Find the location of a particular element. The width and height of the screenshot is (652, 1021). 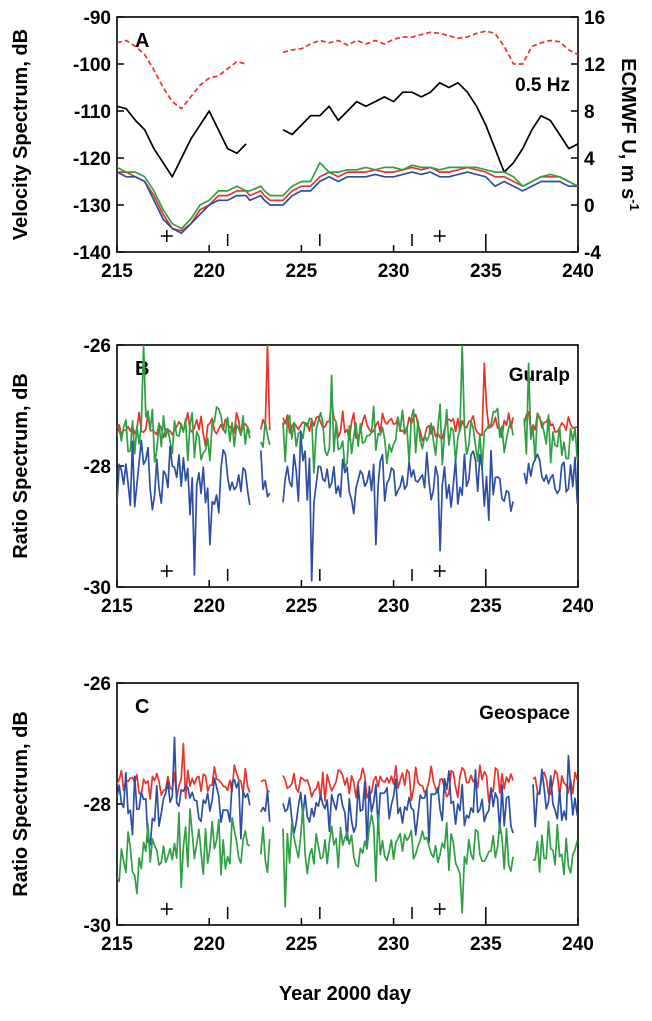

y2-tick-label: 12 is located at coordinates (594, 65).